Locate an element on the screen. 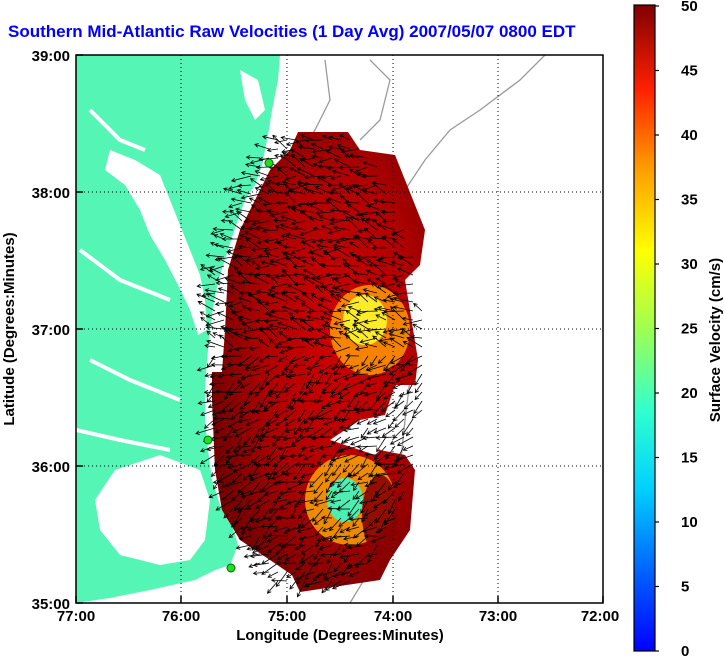 This screenshot has height=659, width=724. radar-station-marker is located at coordinates (231, 568).